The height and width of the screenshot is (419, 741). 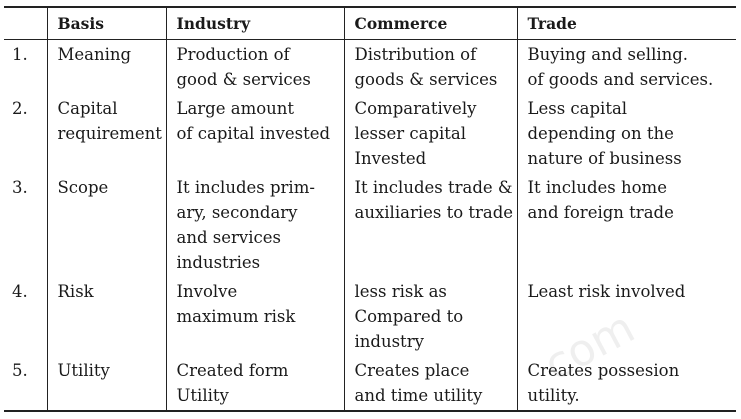 I want to click on header-basis: Basis, so click(x=106, y=23).